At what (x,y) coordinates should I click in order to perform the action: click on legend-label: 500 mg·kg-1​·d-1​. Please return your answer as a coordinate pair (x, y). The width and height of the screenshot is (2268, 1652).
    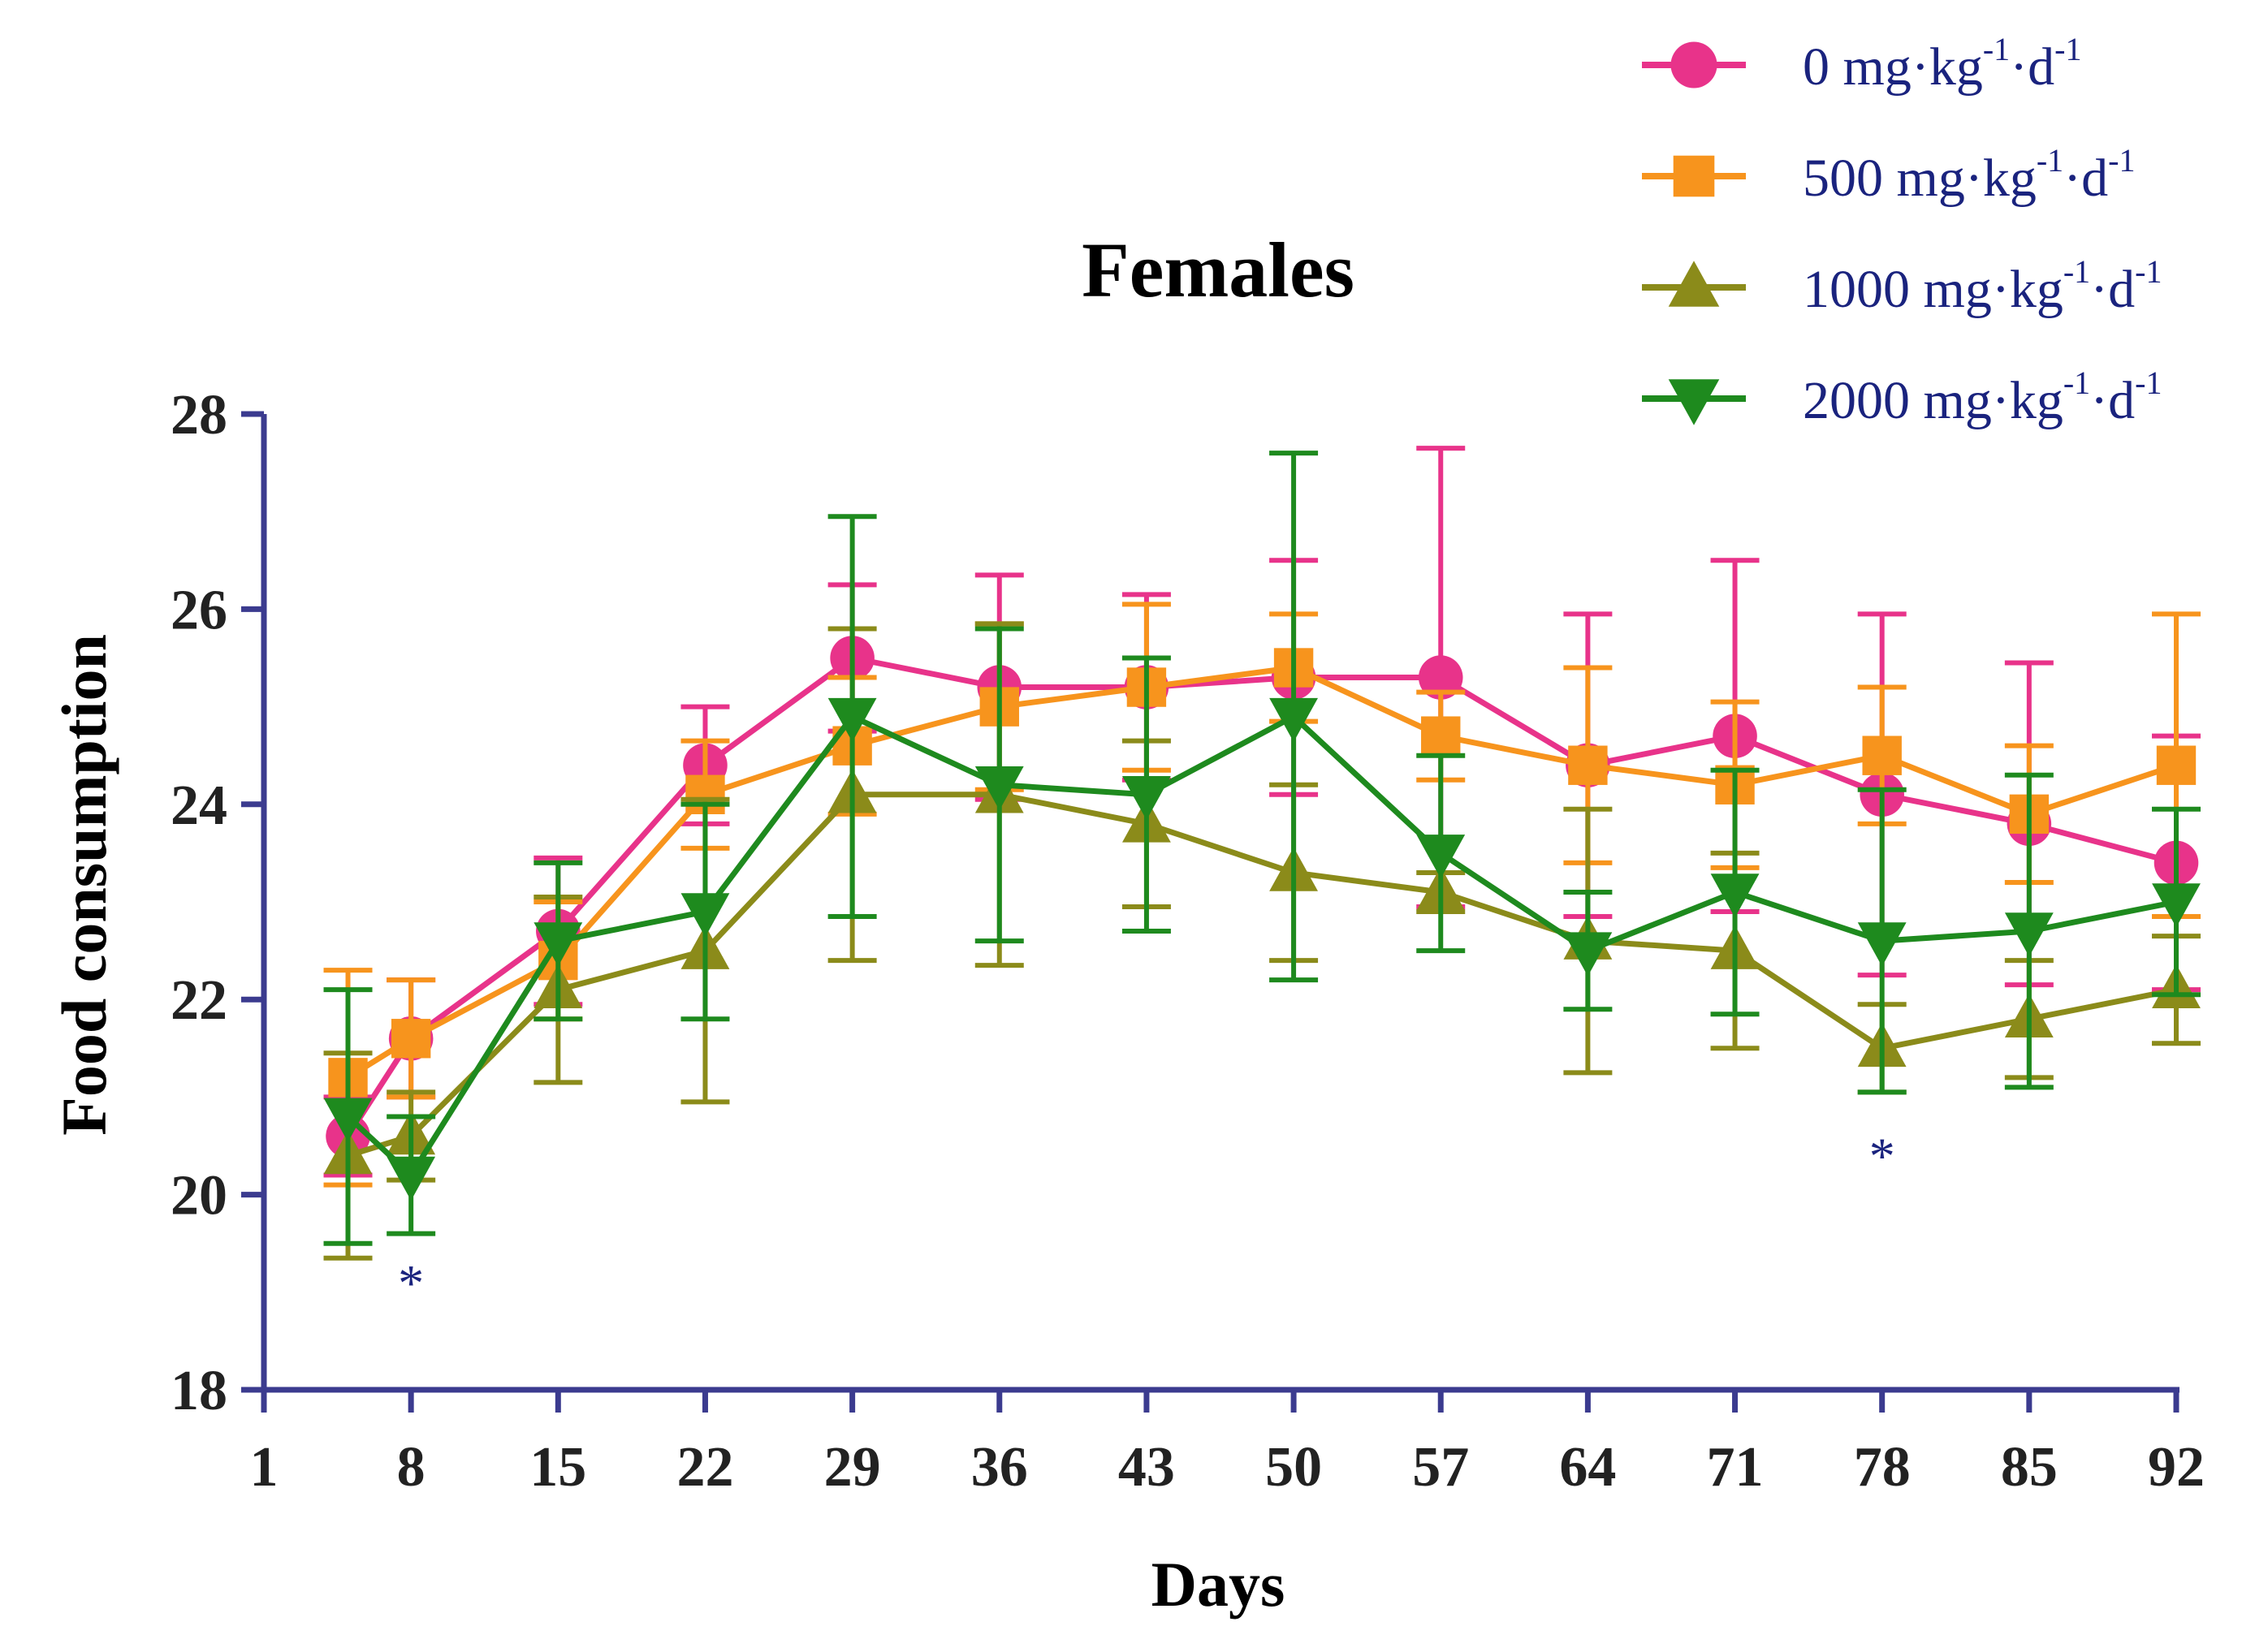
    Looking at the image, I should click on (1969, 175).